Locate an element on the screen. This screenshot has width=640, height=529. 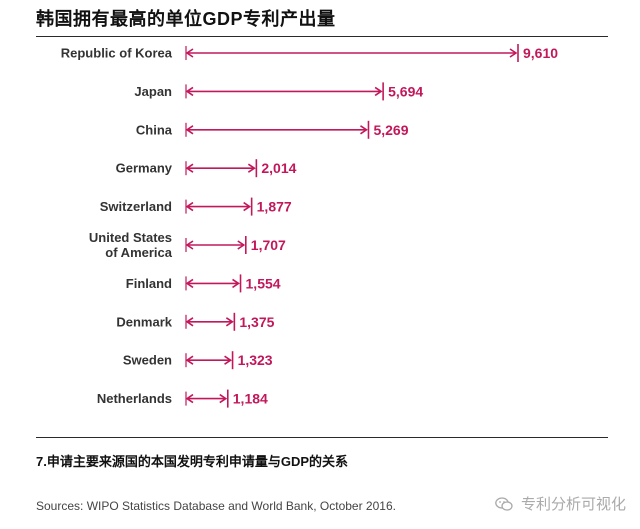
category-label: Japan is located at coordinates (153, 91).